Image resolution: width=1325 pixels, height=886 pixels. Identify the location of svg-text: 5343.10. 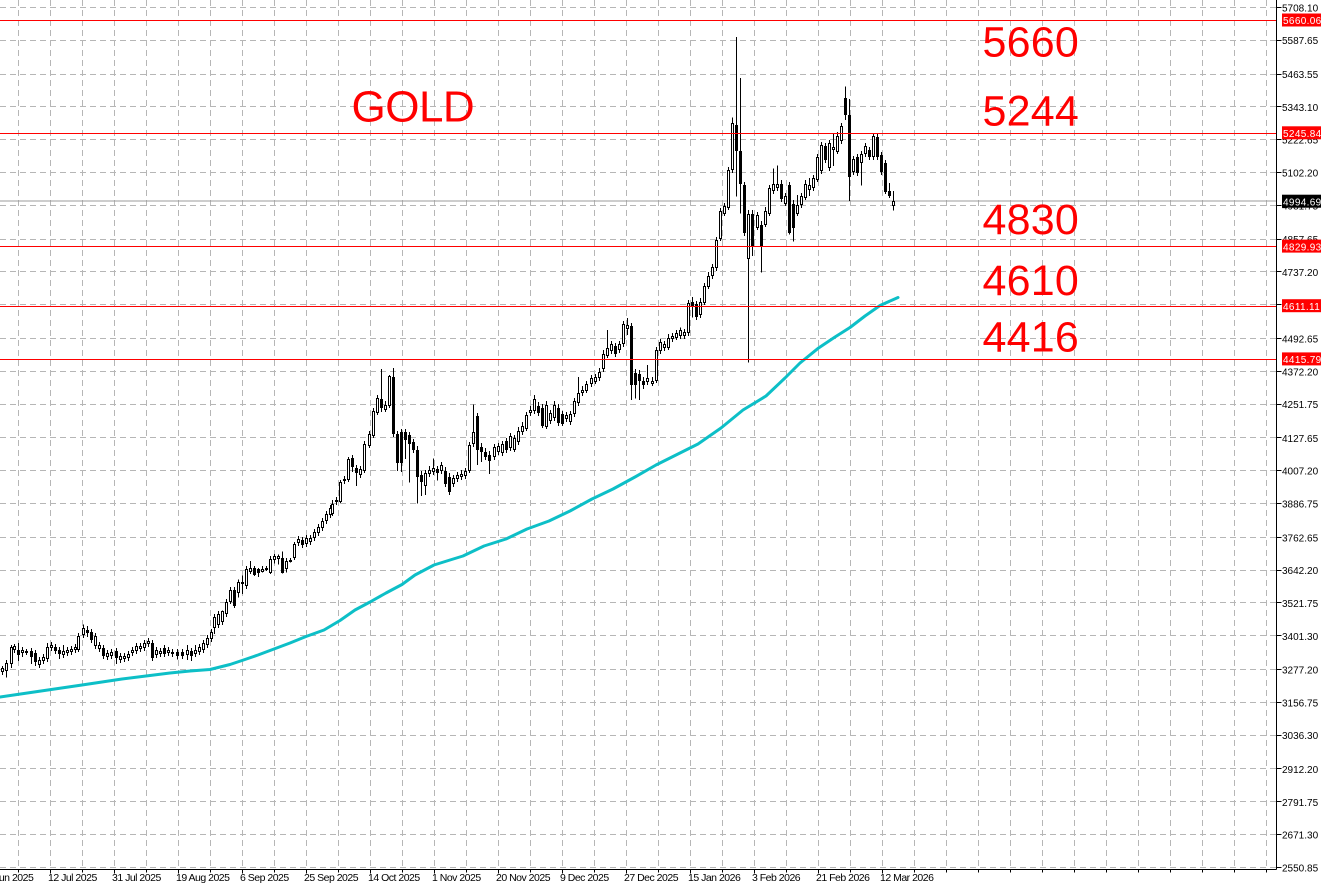
(1300, 108).